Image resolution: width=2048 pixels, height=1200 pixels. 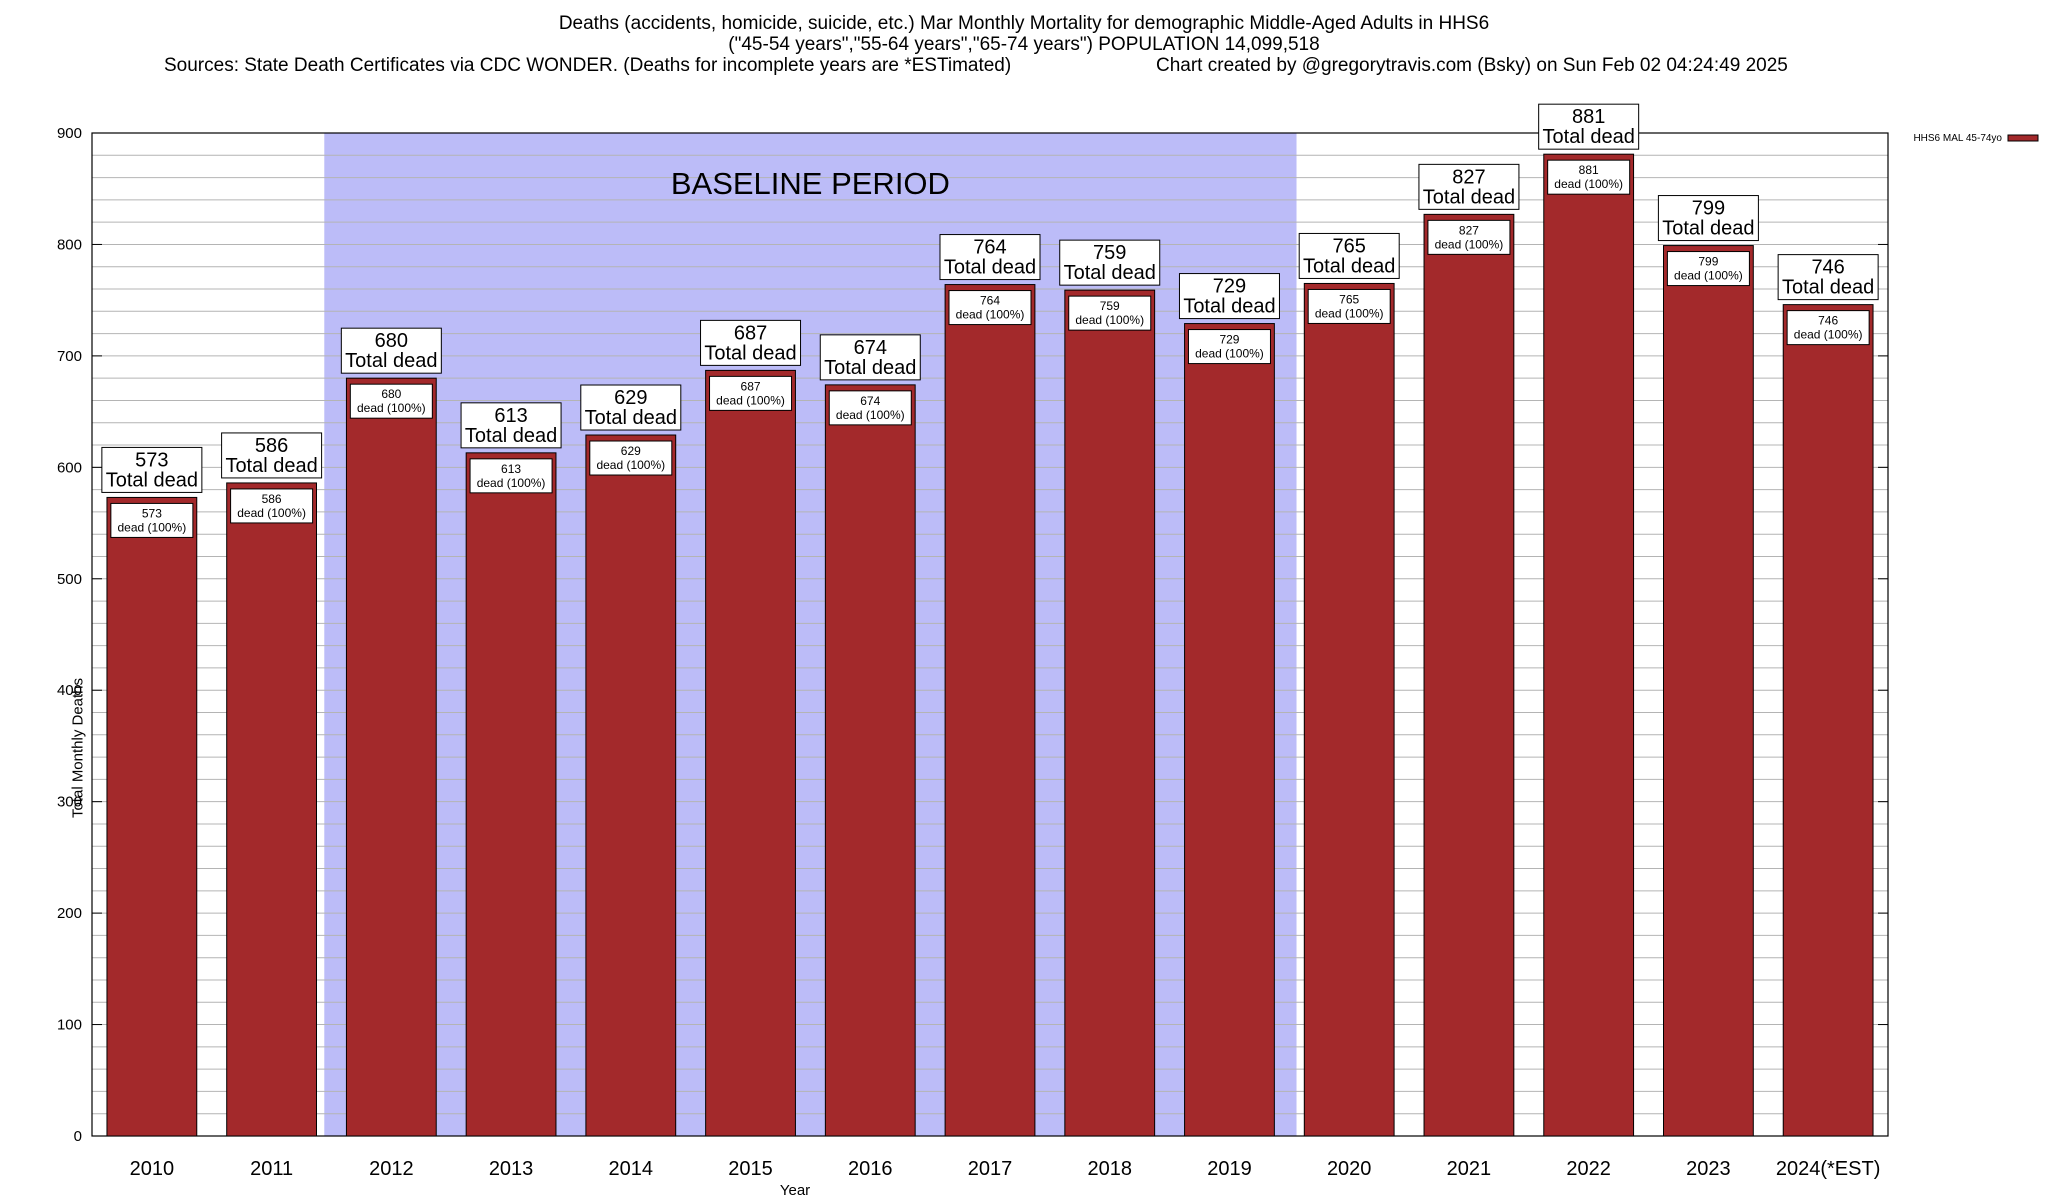 What do you see at coordinates (69, 913) in the screenshot?
I see `y-tick-label: 200` at bounding box center [69, 913].